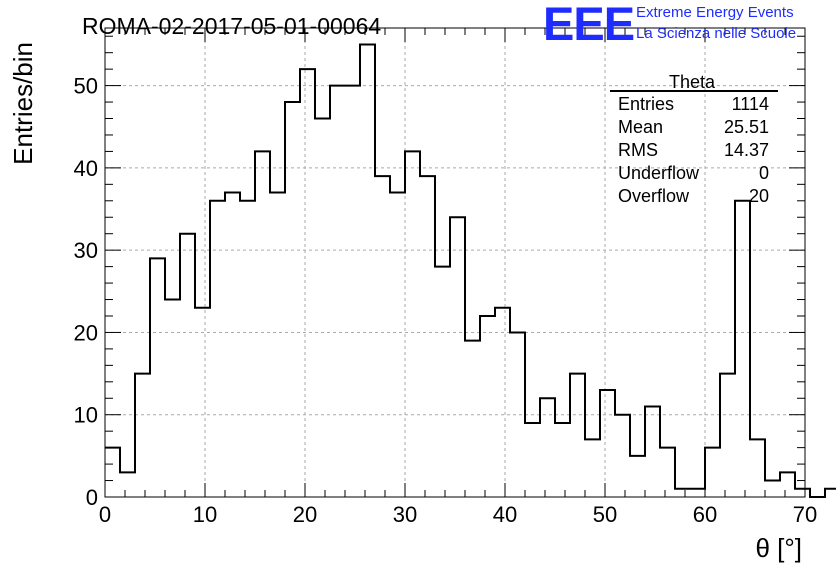  Describe the element at coordinates (86, 415) in the screenshot. I see `y-tick-label: 10` at that location.